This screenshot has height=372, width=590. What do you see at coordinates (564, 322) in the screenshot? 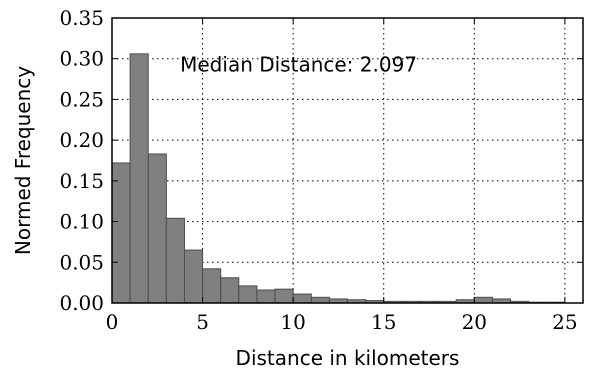
I see `x-tick-label: 25` at bounding box center [564, 322].